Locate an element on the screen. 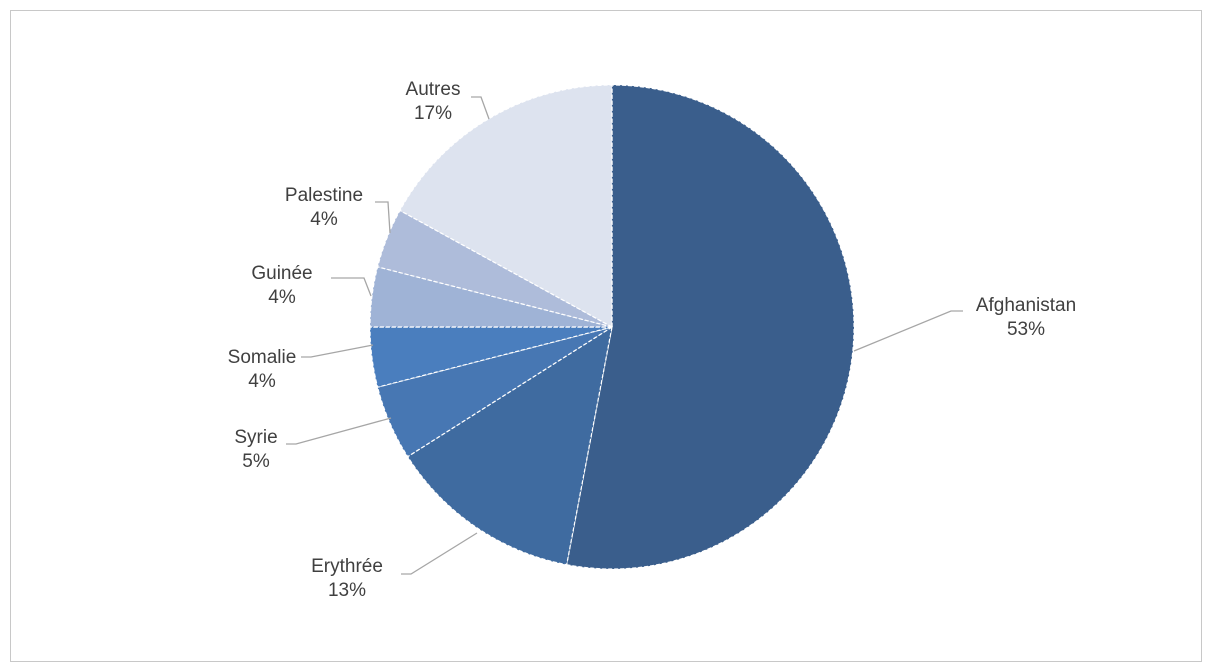 The height and width of the screenshot is (664, 1214). data-label-percent: 17% is located at coordinates (433, 113).